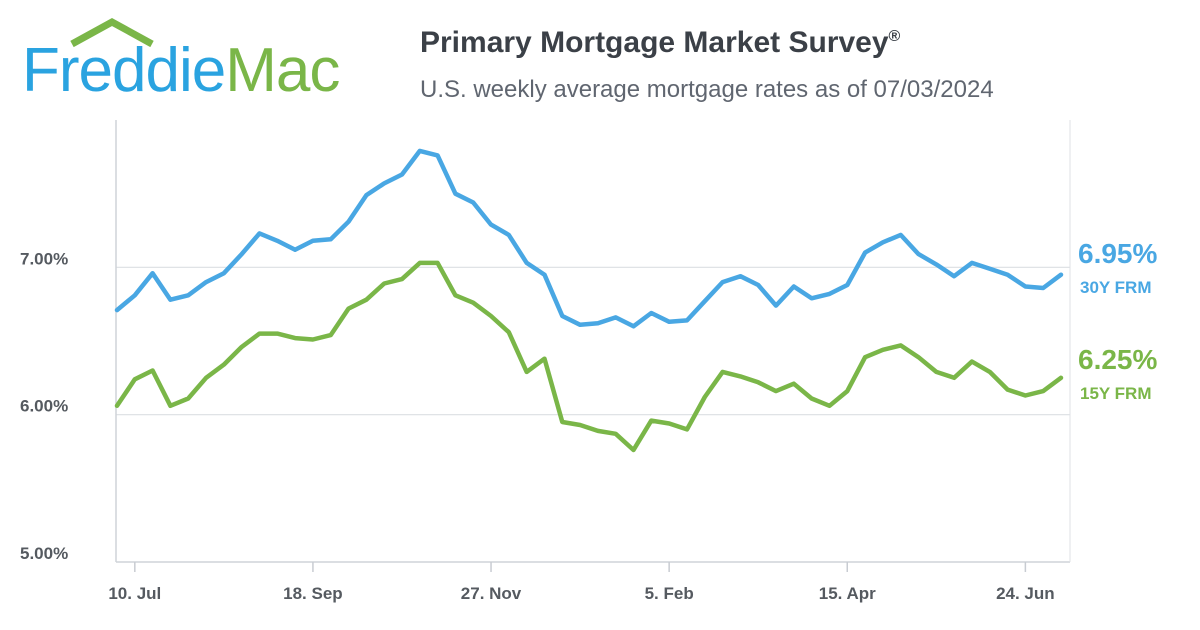  I want to click on title-text: Primary Mortgage Market Survey, so click(654, 42).